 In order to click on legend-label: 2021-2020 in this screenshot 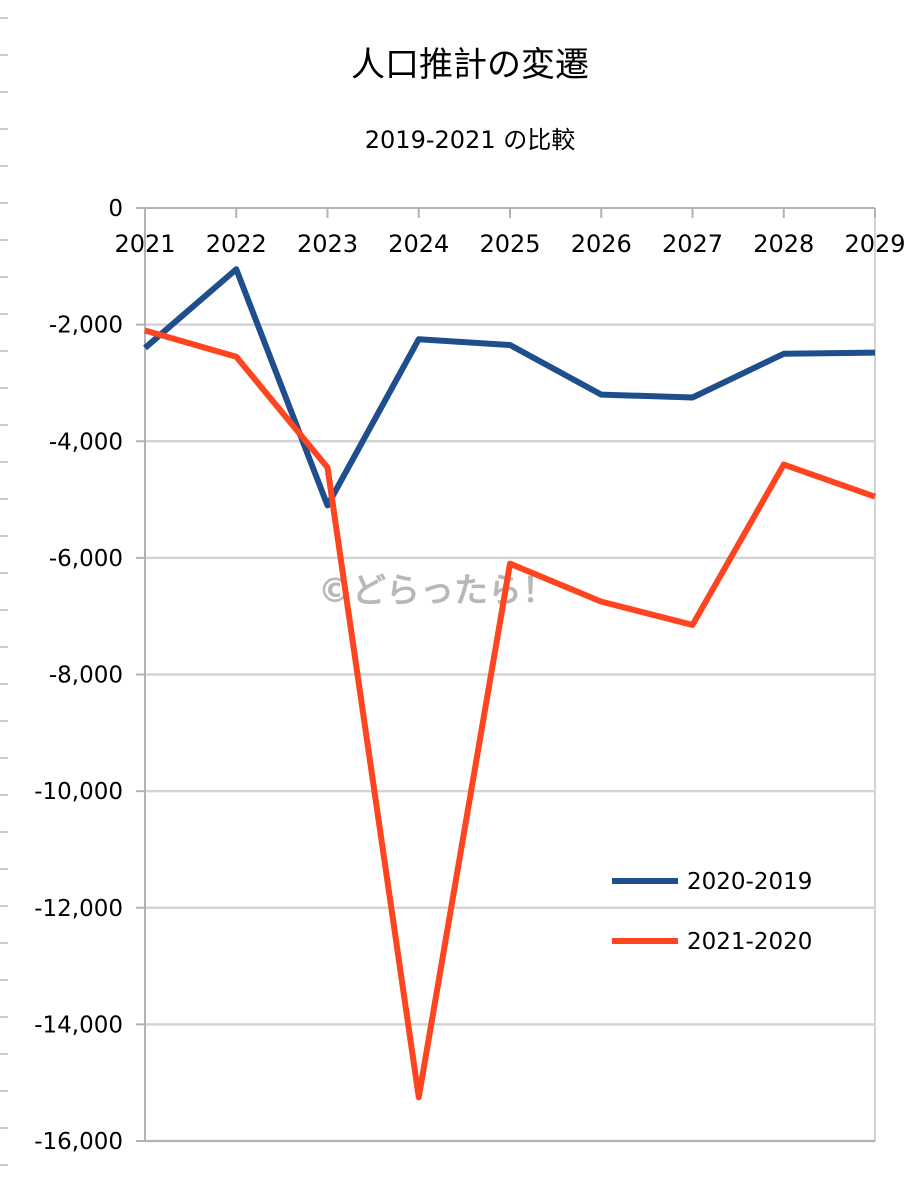, I will do `click(749, 942)`.